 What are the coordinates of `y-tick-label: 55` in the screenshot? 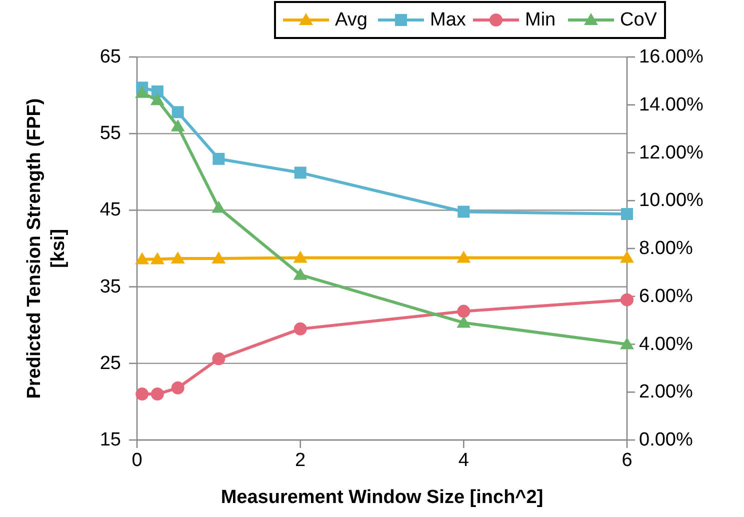 It's located at (110, 133).